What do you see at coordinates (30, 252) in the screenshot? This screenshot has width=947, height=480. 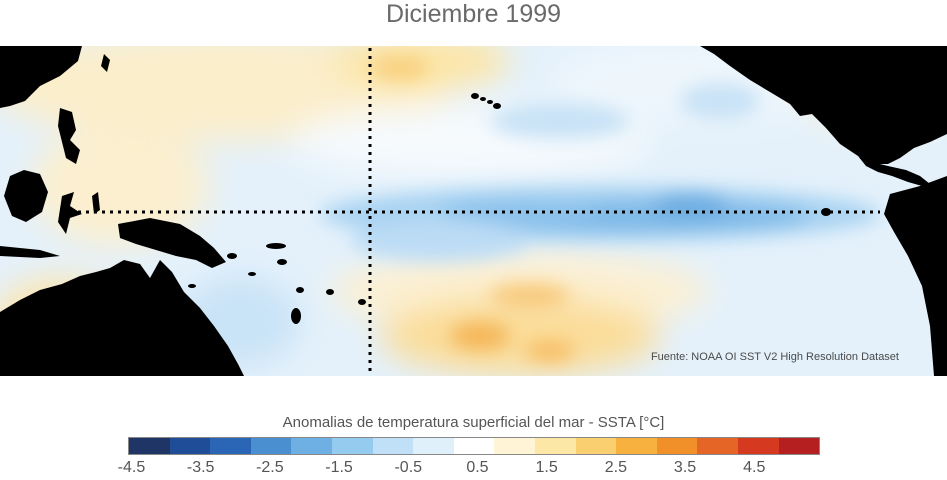 I see `land-java` at bounding box center [30, 252].